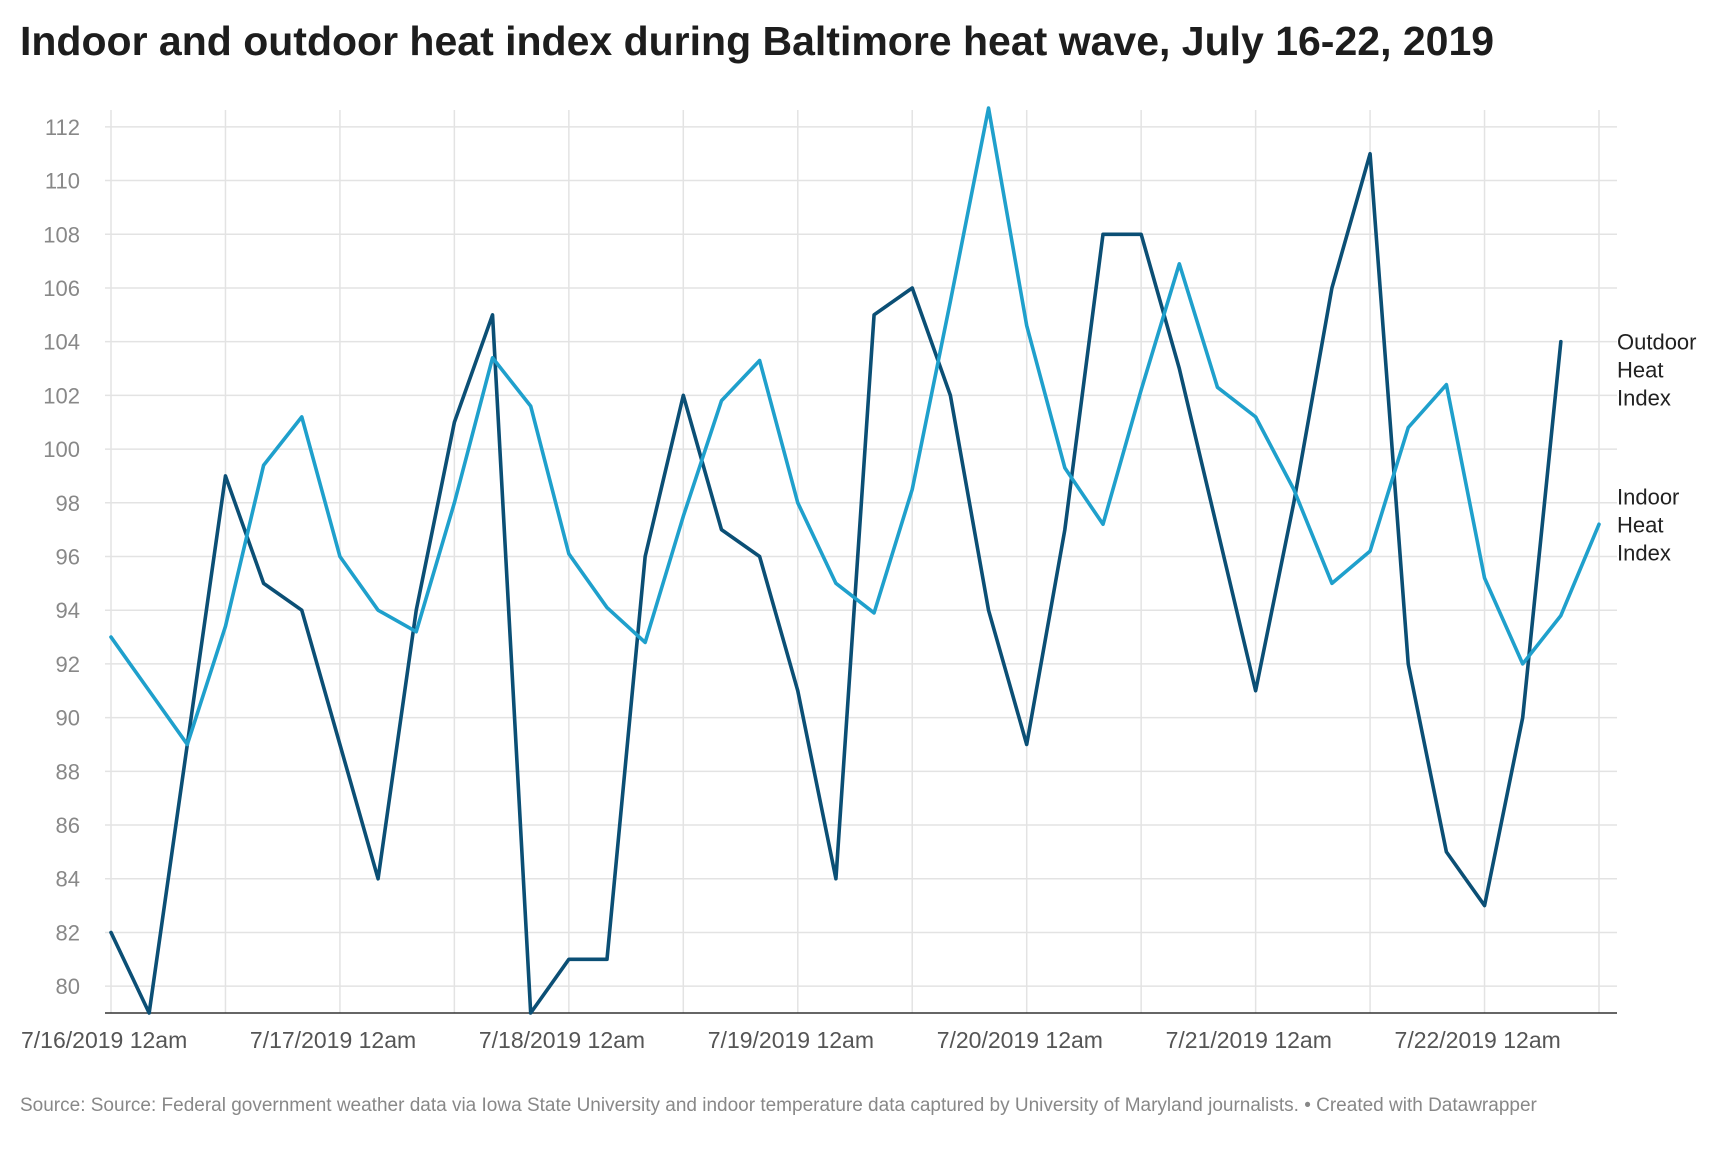 The image size is (1736, 1160). Describe the element at coordinates (1657, 448) in the screenshot. I see `legend: Outdoor Heat Index Indoor Heat Index` at that location.